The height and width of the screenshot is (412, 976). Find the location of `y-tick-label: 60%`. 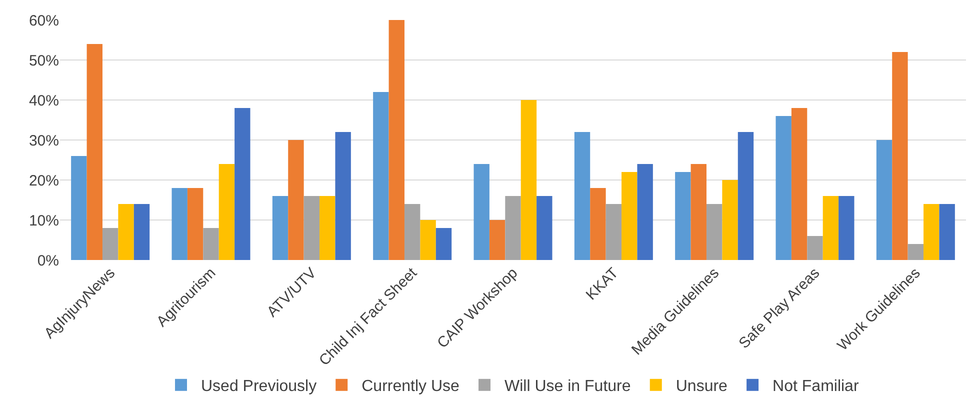

y-tick-label: 60% is located at coordinates (43, 21).